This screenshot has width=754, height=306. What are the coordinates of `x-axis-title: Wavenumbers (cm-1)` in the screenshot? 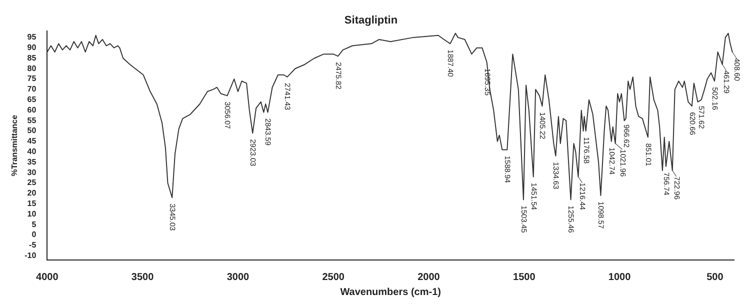 It's located at (390, 292).